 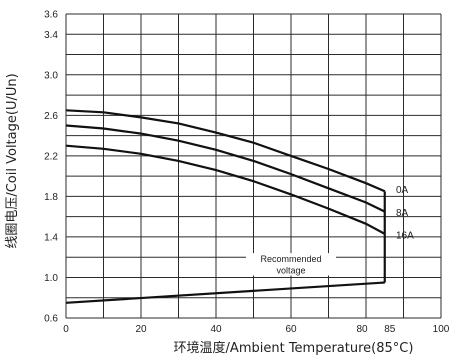 I want to click on region-box, so click(x=291, y=264).